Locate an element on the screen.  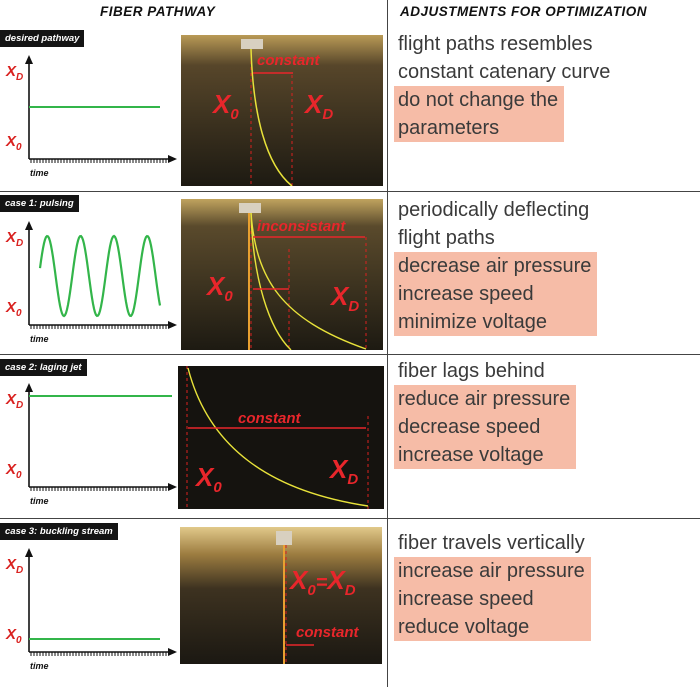
adjustment-line: do not change the is located at coordinates (478, 100).